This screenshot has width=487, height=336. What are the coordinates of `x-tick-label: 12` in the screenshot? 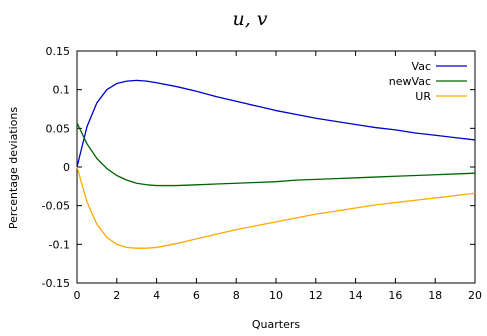 It's located at (316, 295).